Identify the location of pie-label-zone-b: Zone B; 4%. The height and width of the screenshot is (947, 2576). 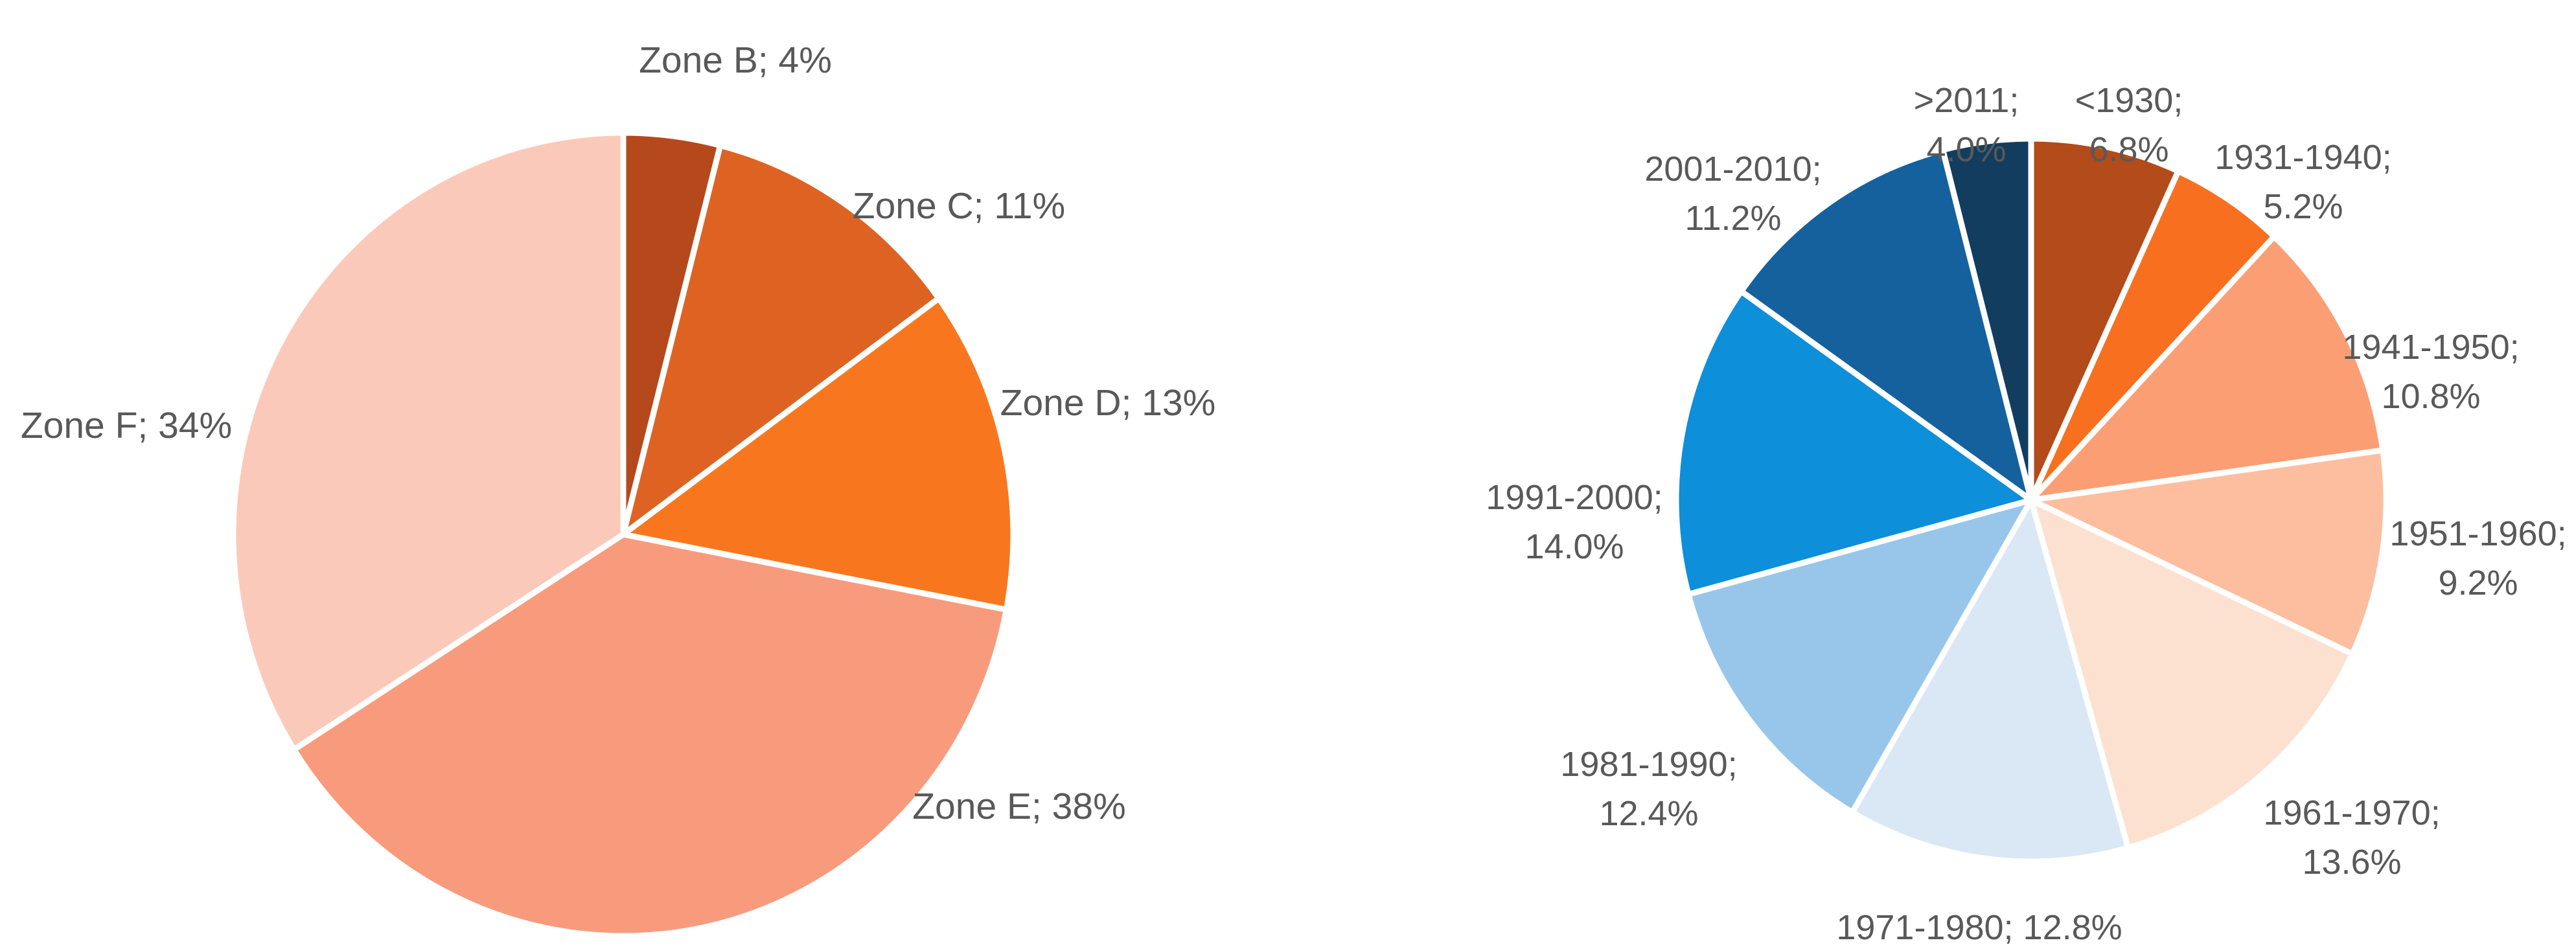
(735, 61).